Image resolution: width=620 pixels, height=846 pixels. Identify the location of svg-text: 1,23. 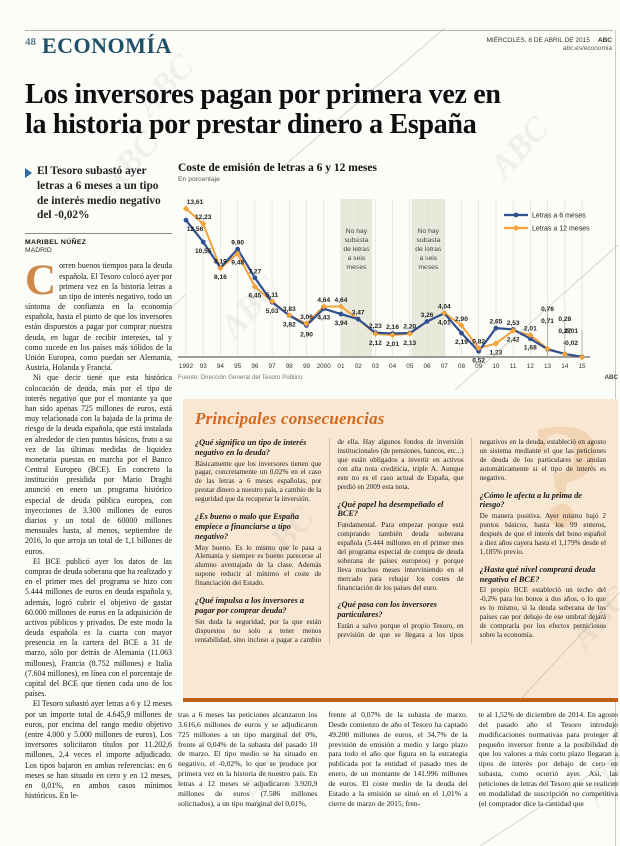
(495, 353).